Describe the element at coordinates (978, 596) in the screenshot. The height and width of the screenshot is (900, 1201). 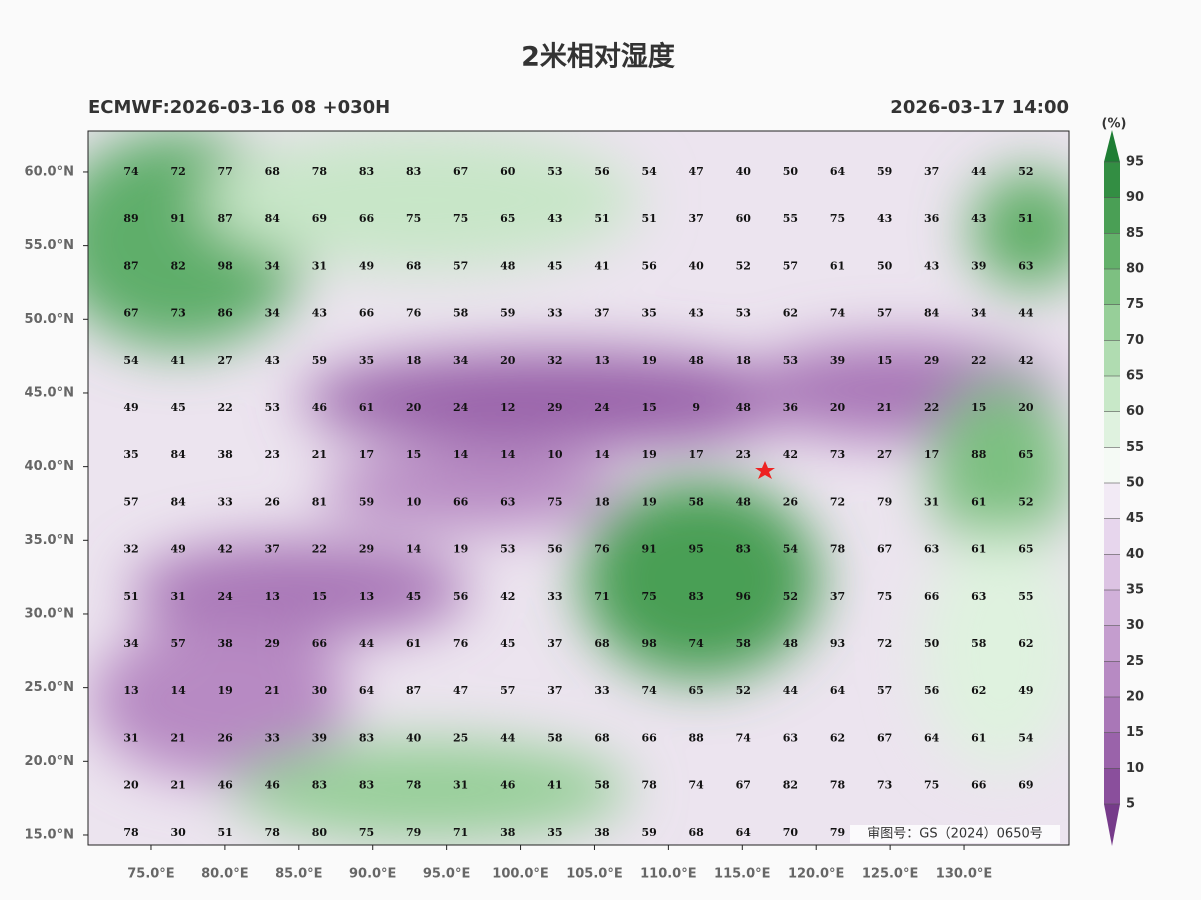
I see `grid-value: 63` at that location.